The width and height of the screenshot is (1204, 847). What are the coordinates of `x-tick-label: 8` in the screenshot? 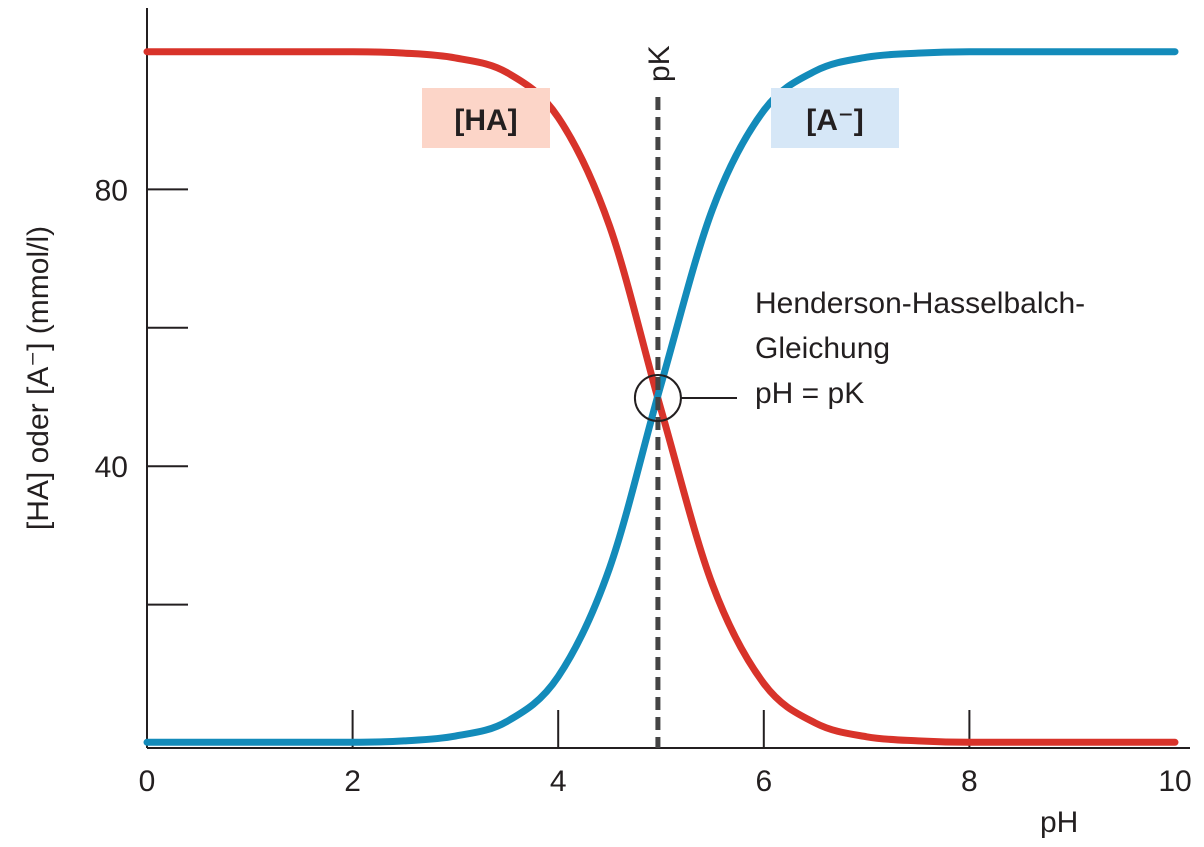 It's located at (969, 781).